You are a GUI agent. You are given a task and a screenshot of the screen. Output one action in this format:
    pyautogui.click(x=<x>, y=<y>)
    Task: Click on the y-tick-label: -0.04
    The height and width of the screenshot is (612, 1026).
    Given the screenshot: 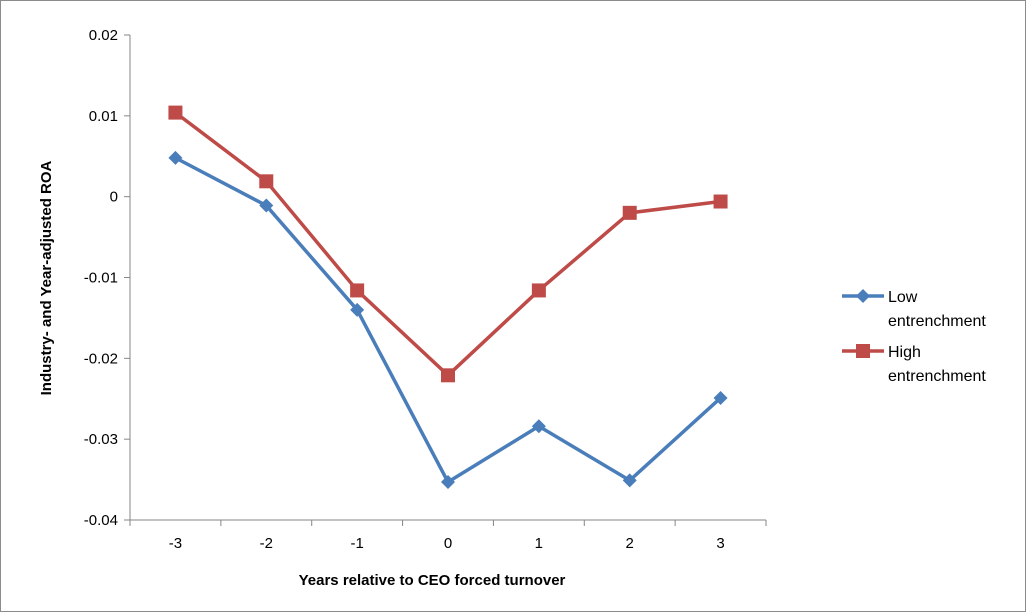 What is the action you would take?
    pyautogui.click(x=101, y=520)
    